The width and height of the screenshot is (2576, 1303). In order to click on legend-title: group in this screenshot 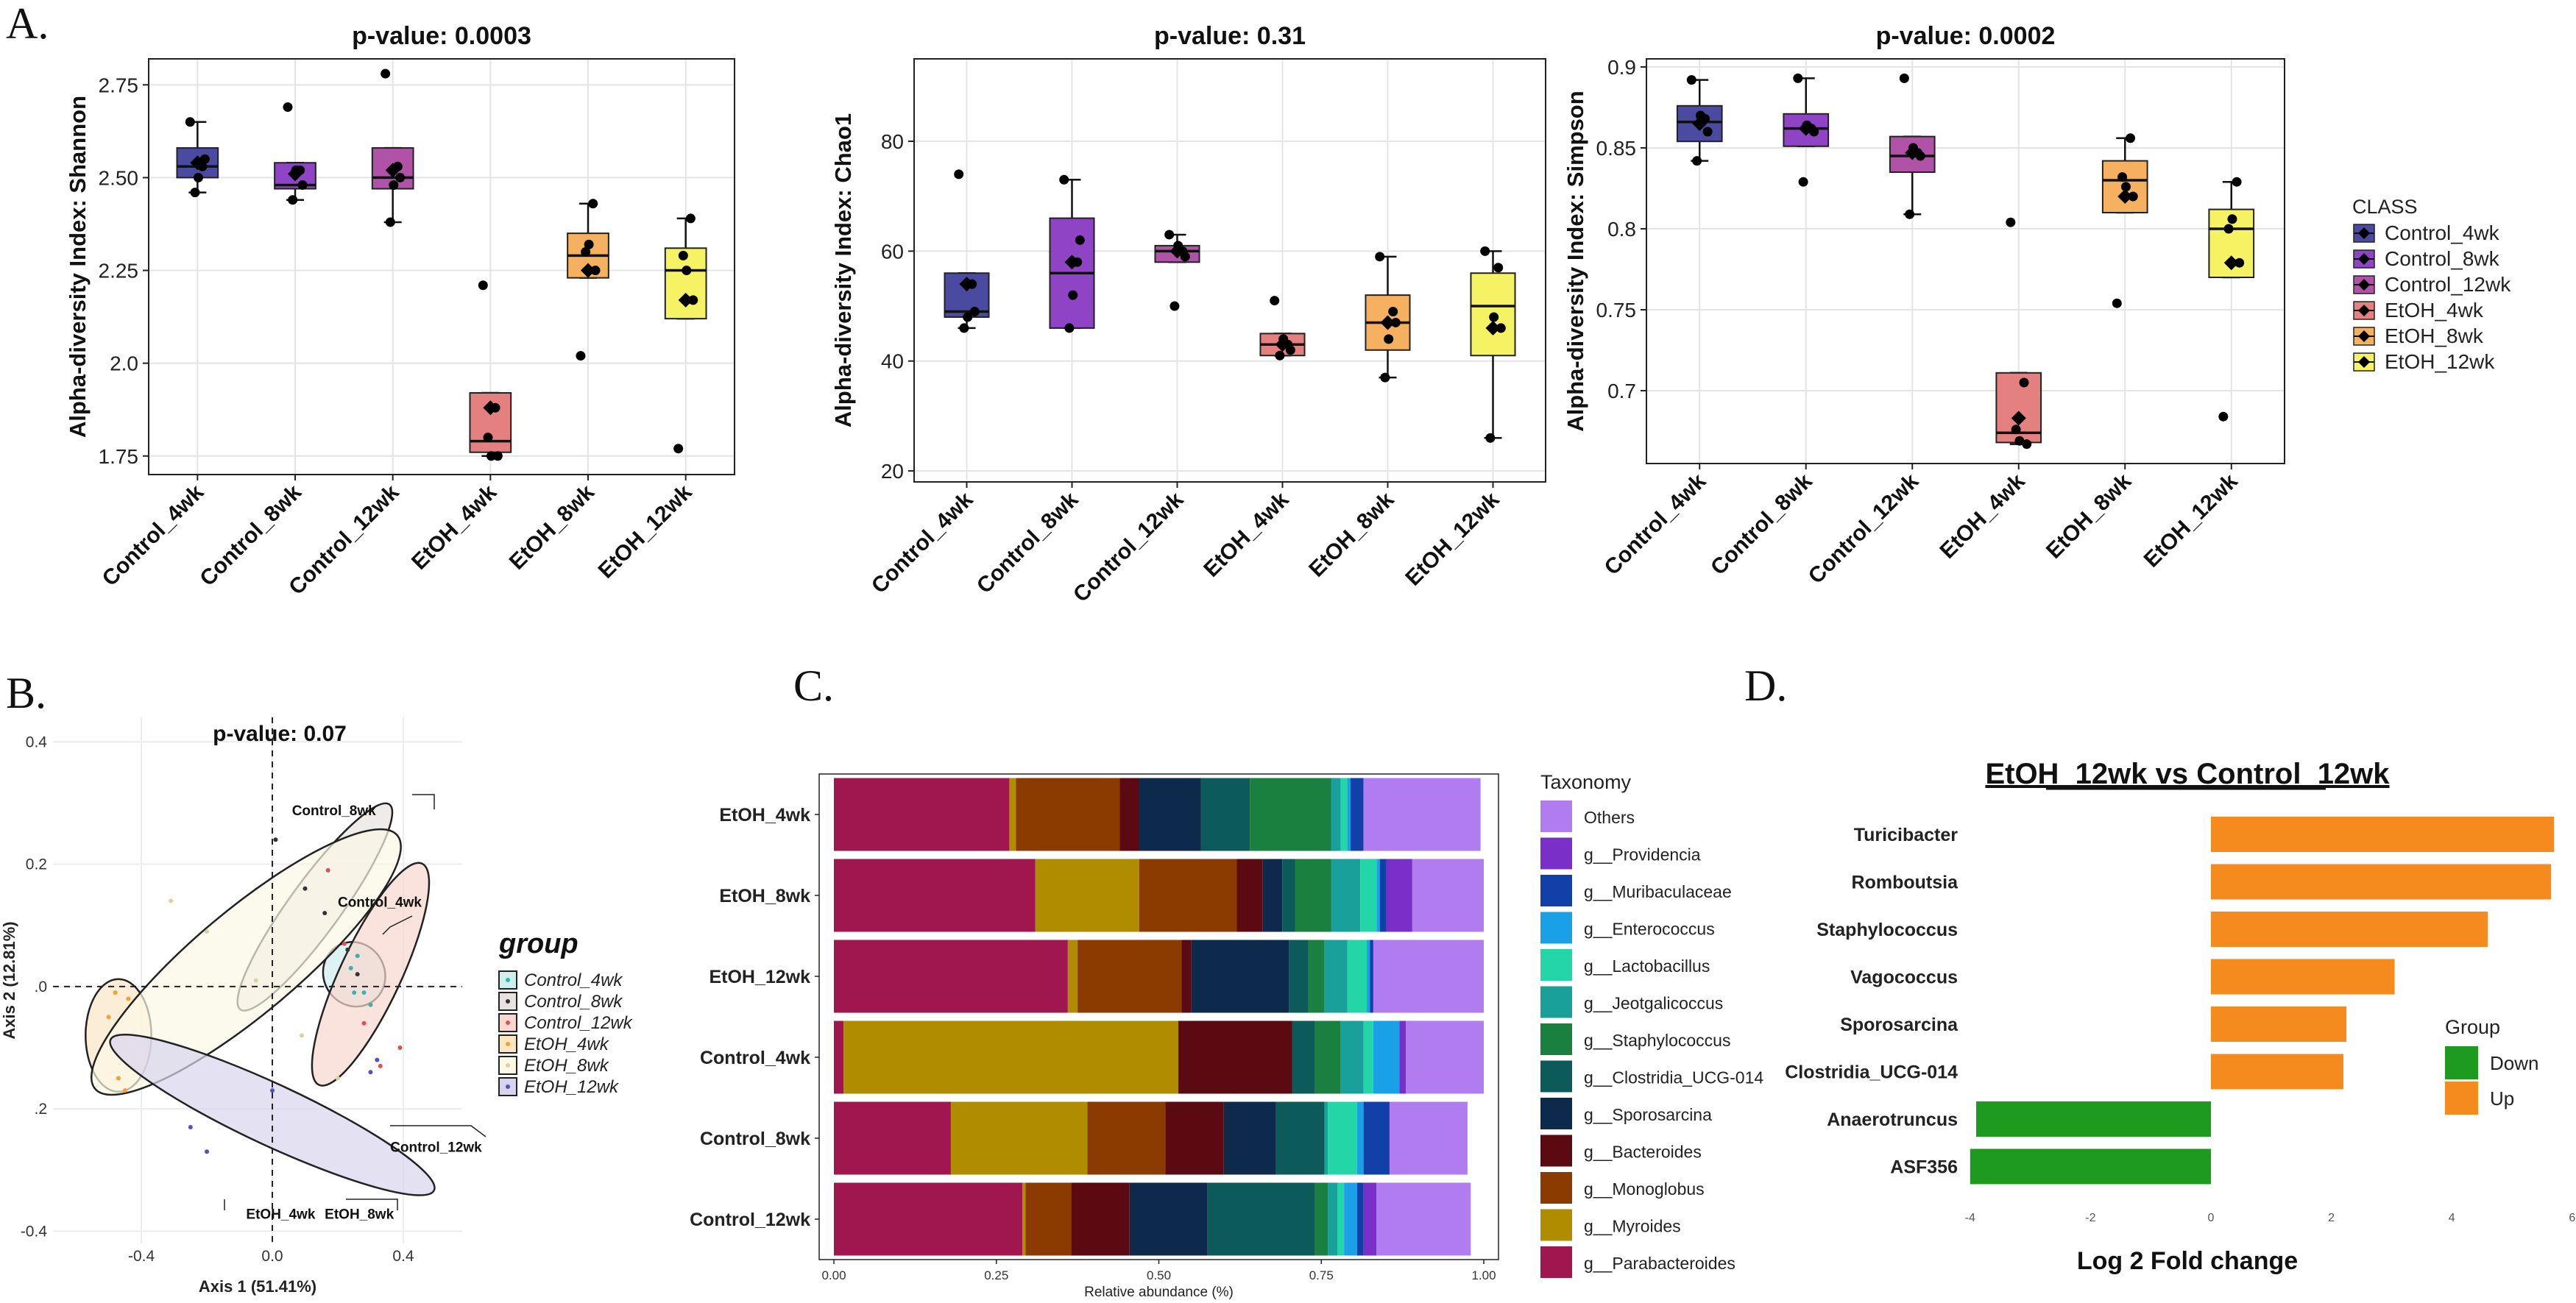, I will do `click(538, 944)`.